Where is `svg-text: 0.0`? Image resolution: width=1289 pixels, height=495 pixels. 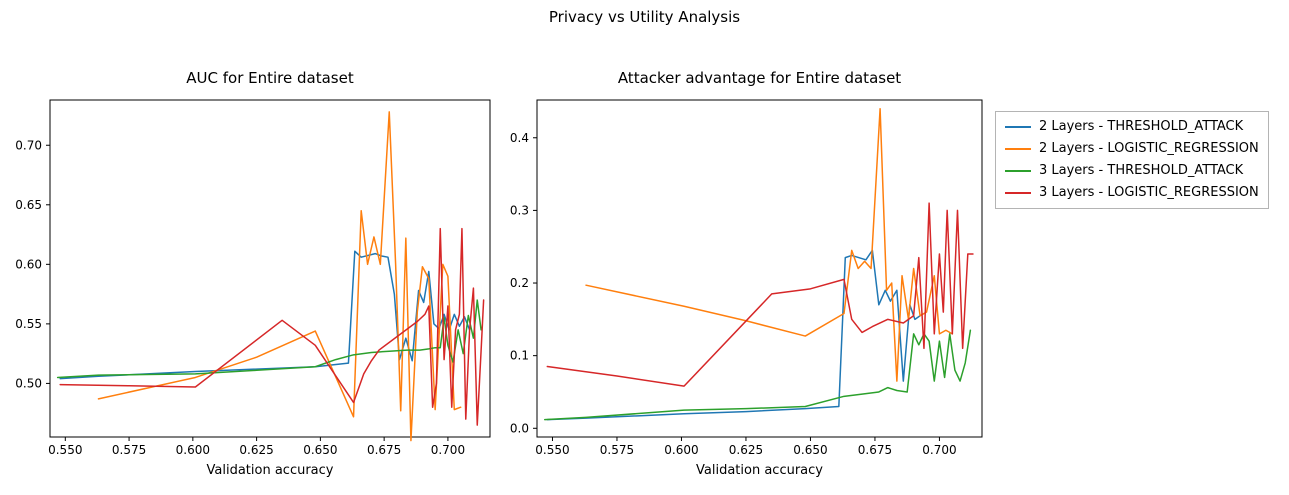 svg-text: 0.0 is located at coordinates (519, 428).